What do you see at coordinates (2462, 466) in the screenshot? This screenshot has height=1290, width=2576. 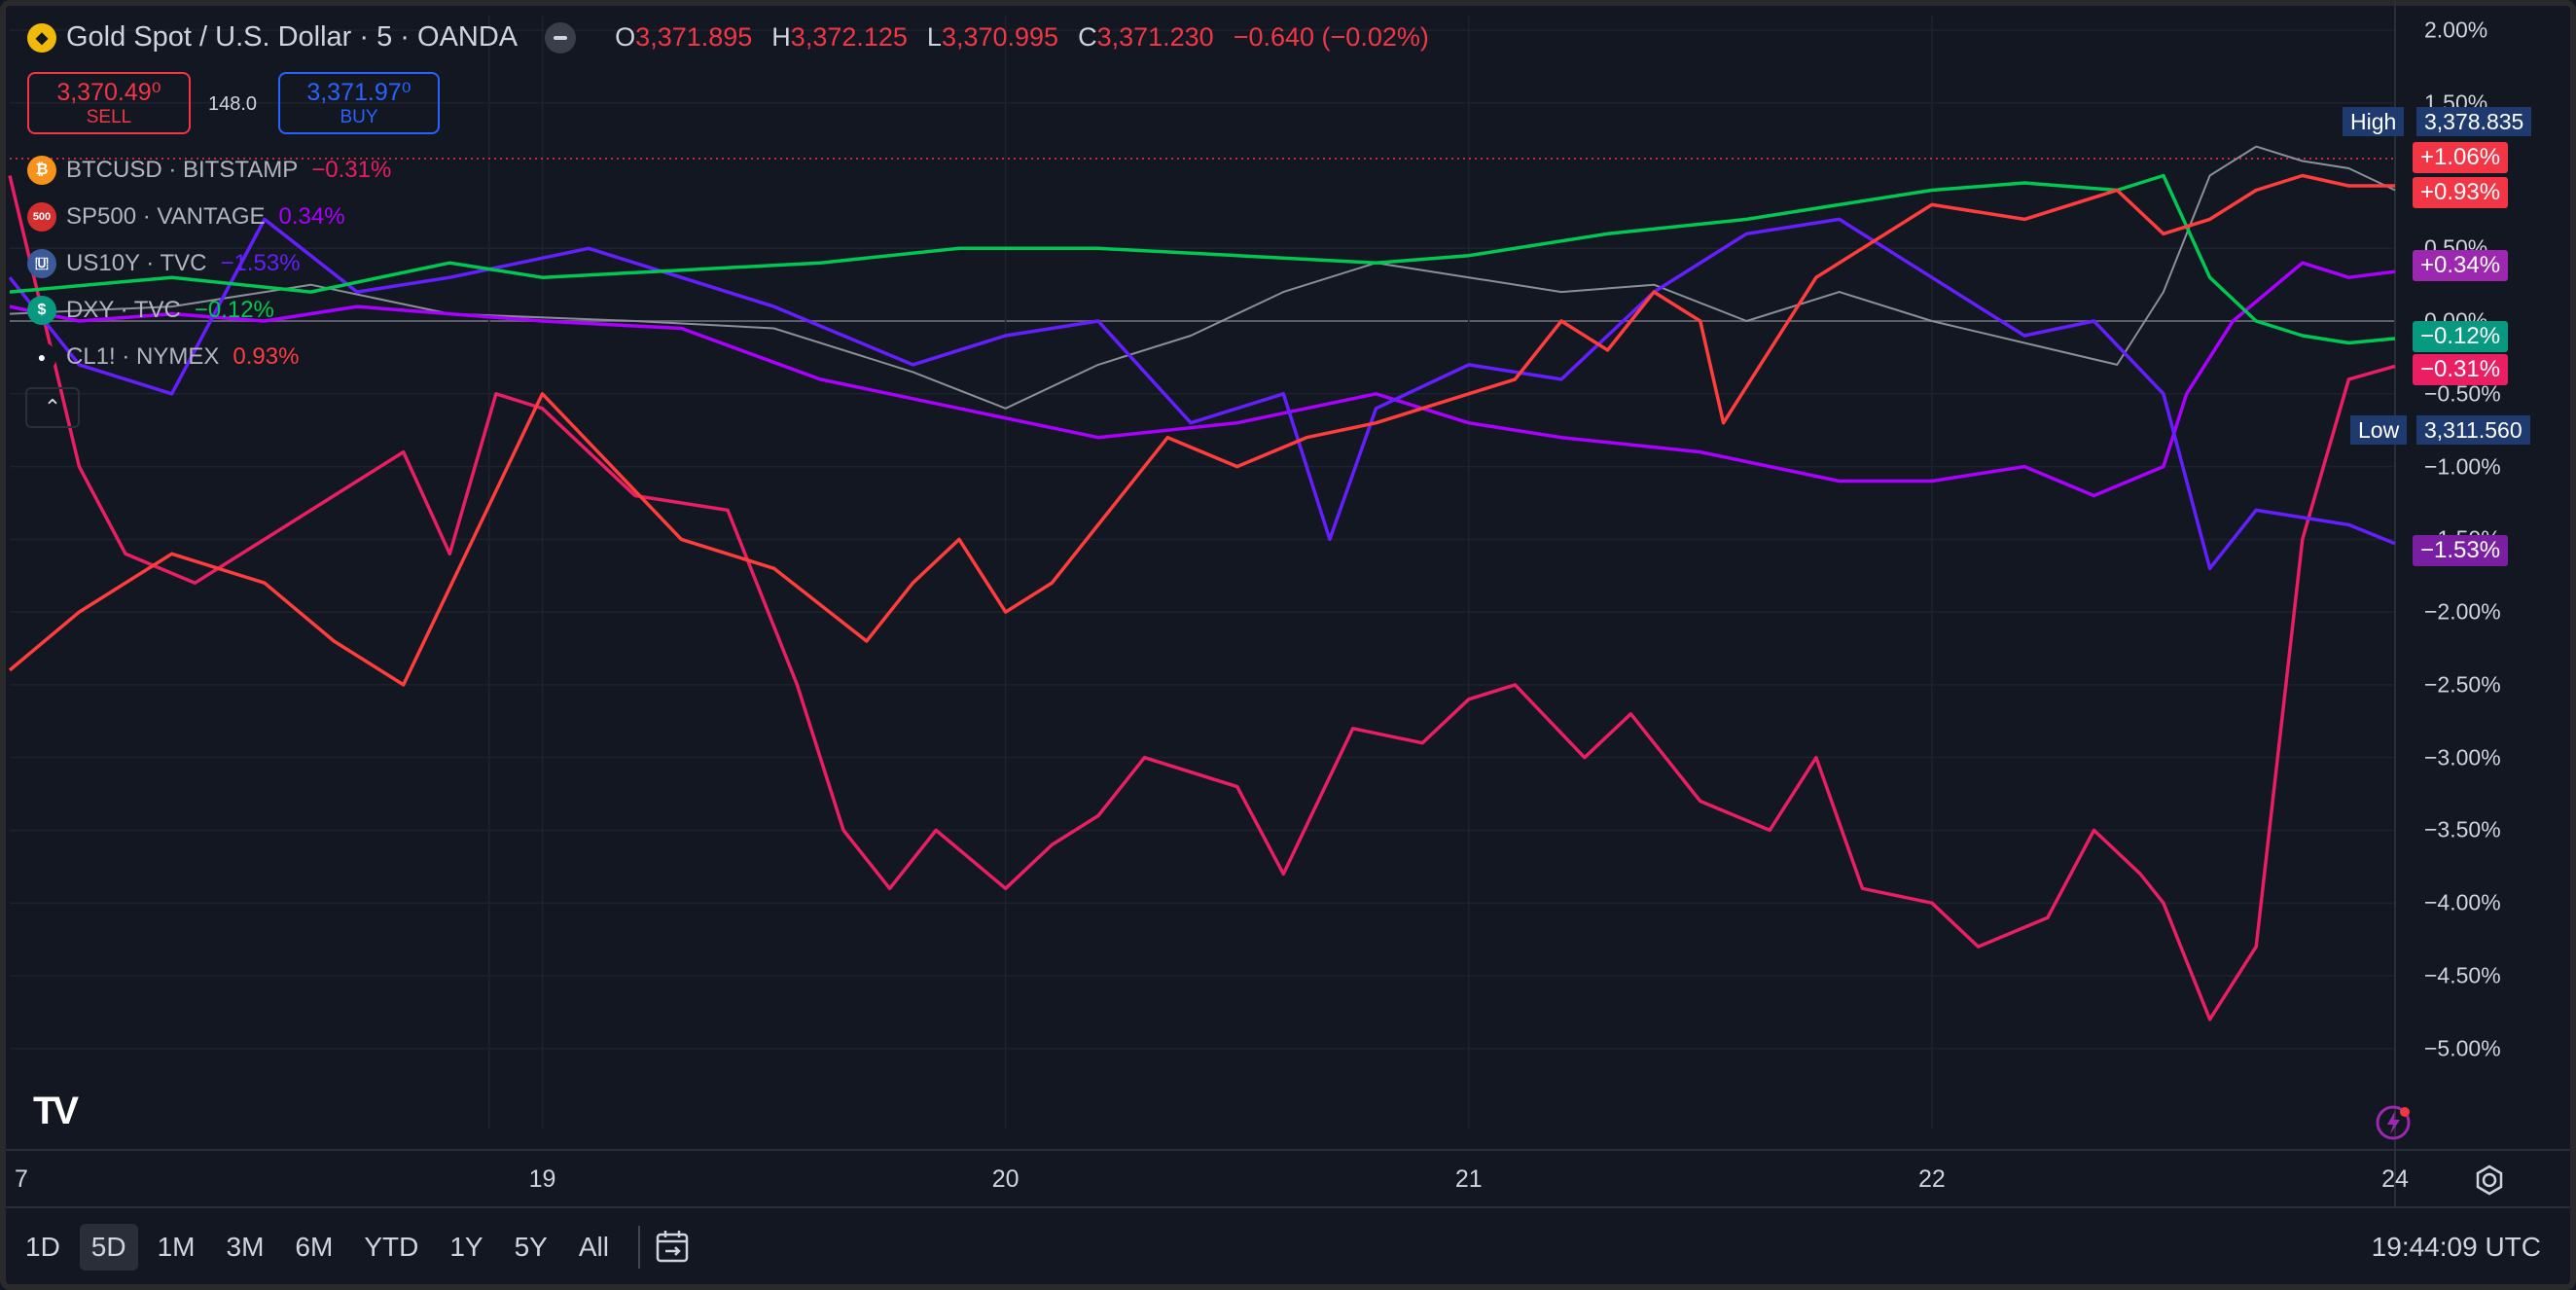 I see `y-tick-label: −1.00%` at bounding box center [2462, 466].